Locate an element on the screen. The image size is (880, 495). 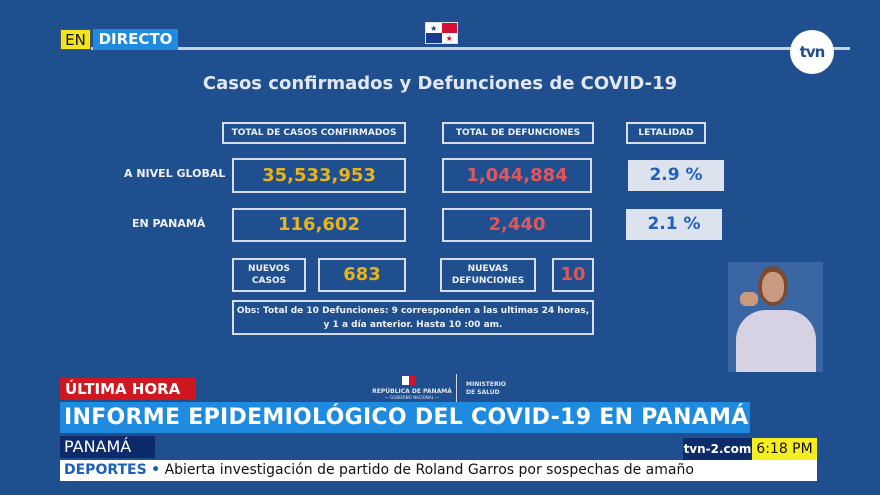
panama-lethality-value: 2.1 % is located at coordinates (674, 224).